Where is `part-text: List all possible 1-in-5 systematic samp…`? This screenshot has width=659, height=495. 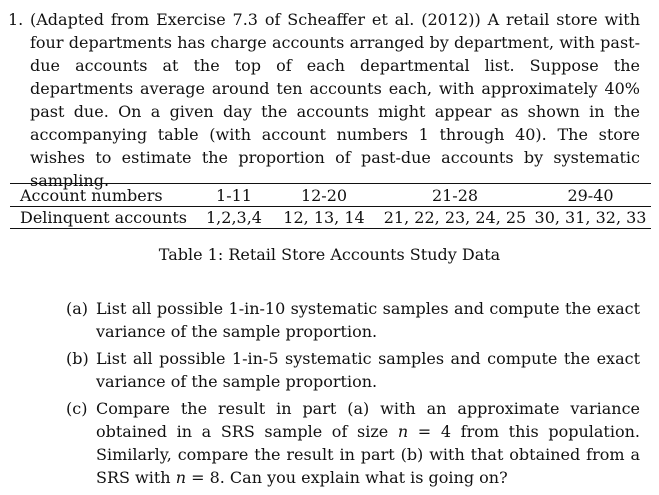 part-text: List all possible 1-in-5 systematic samp… is located at coordinates (368, 370).